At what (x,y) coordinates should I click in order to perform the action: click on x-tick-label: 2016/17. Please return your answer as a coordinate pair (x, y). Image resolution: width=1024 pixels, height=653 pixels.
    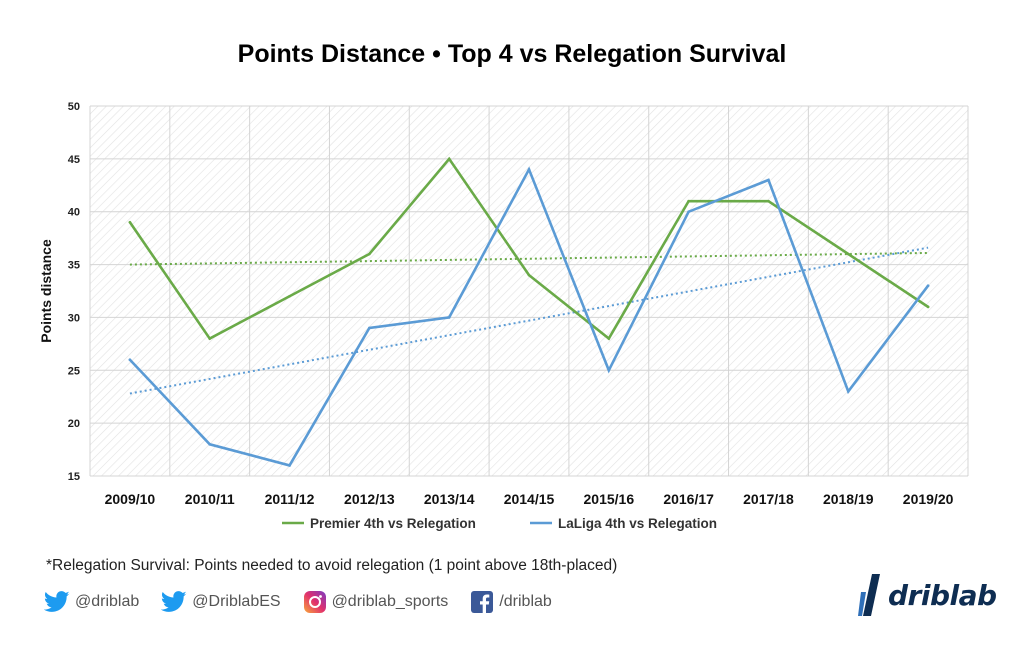
    Looking at the image, I should click on (688, 499).